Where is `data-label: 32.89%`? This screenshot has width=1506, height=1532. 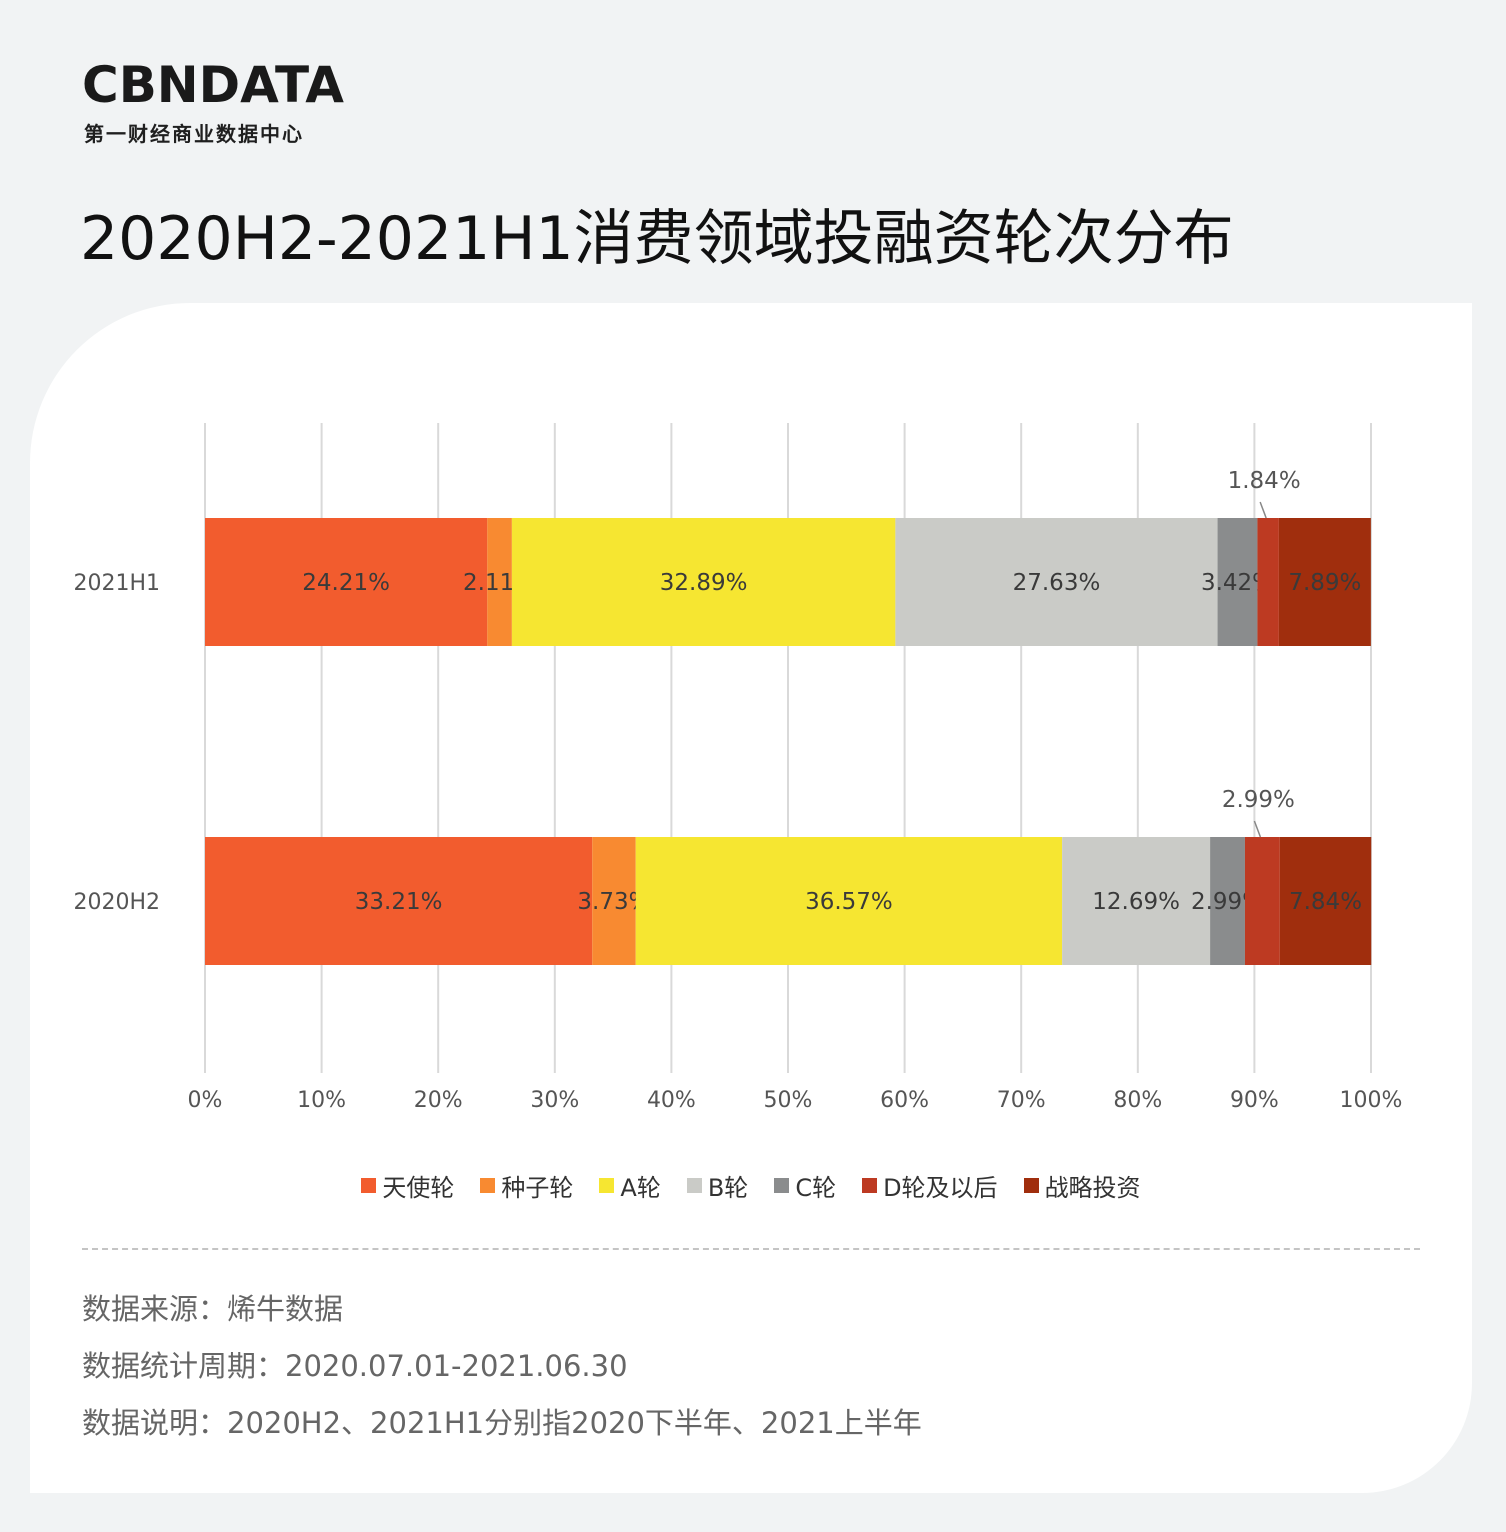 data-label: 32.89% is located at coordinates (704, 583).